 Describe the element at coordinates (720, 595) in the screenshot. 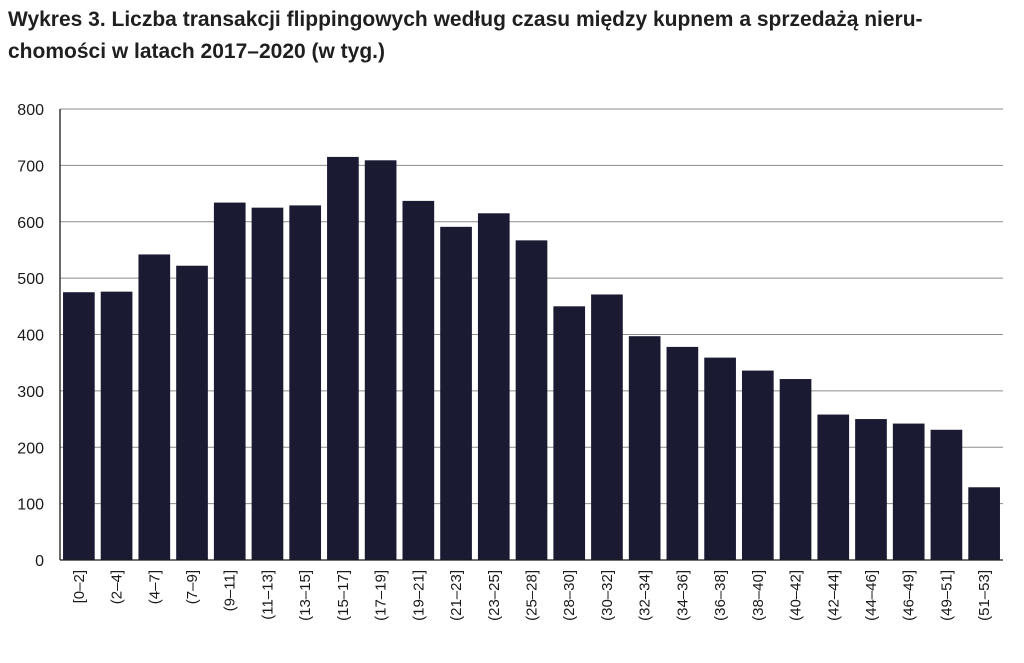

I see `x-tick-label-17: (36–38]` at that location.